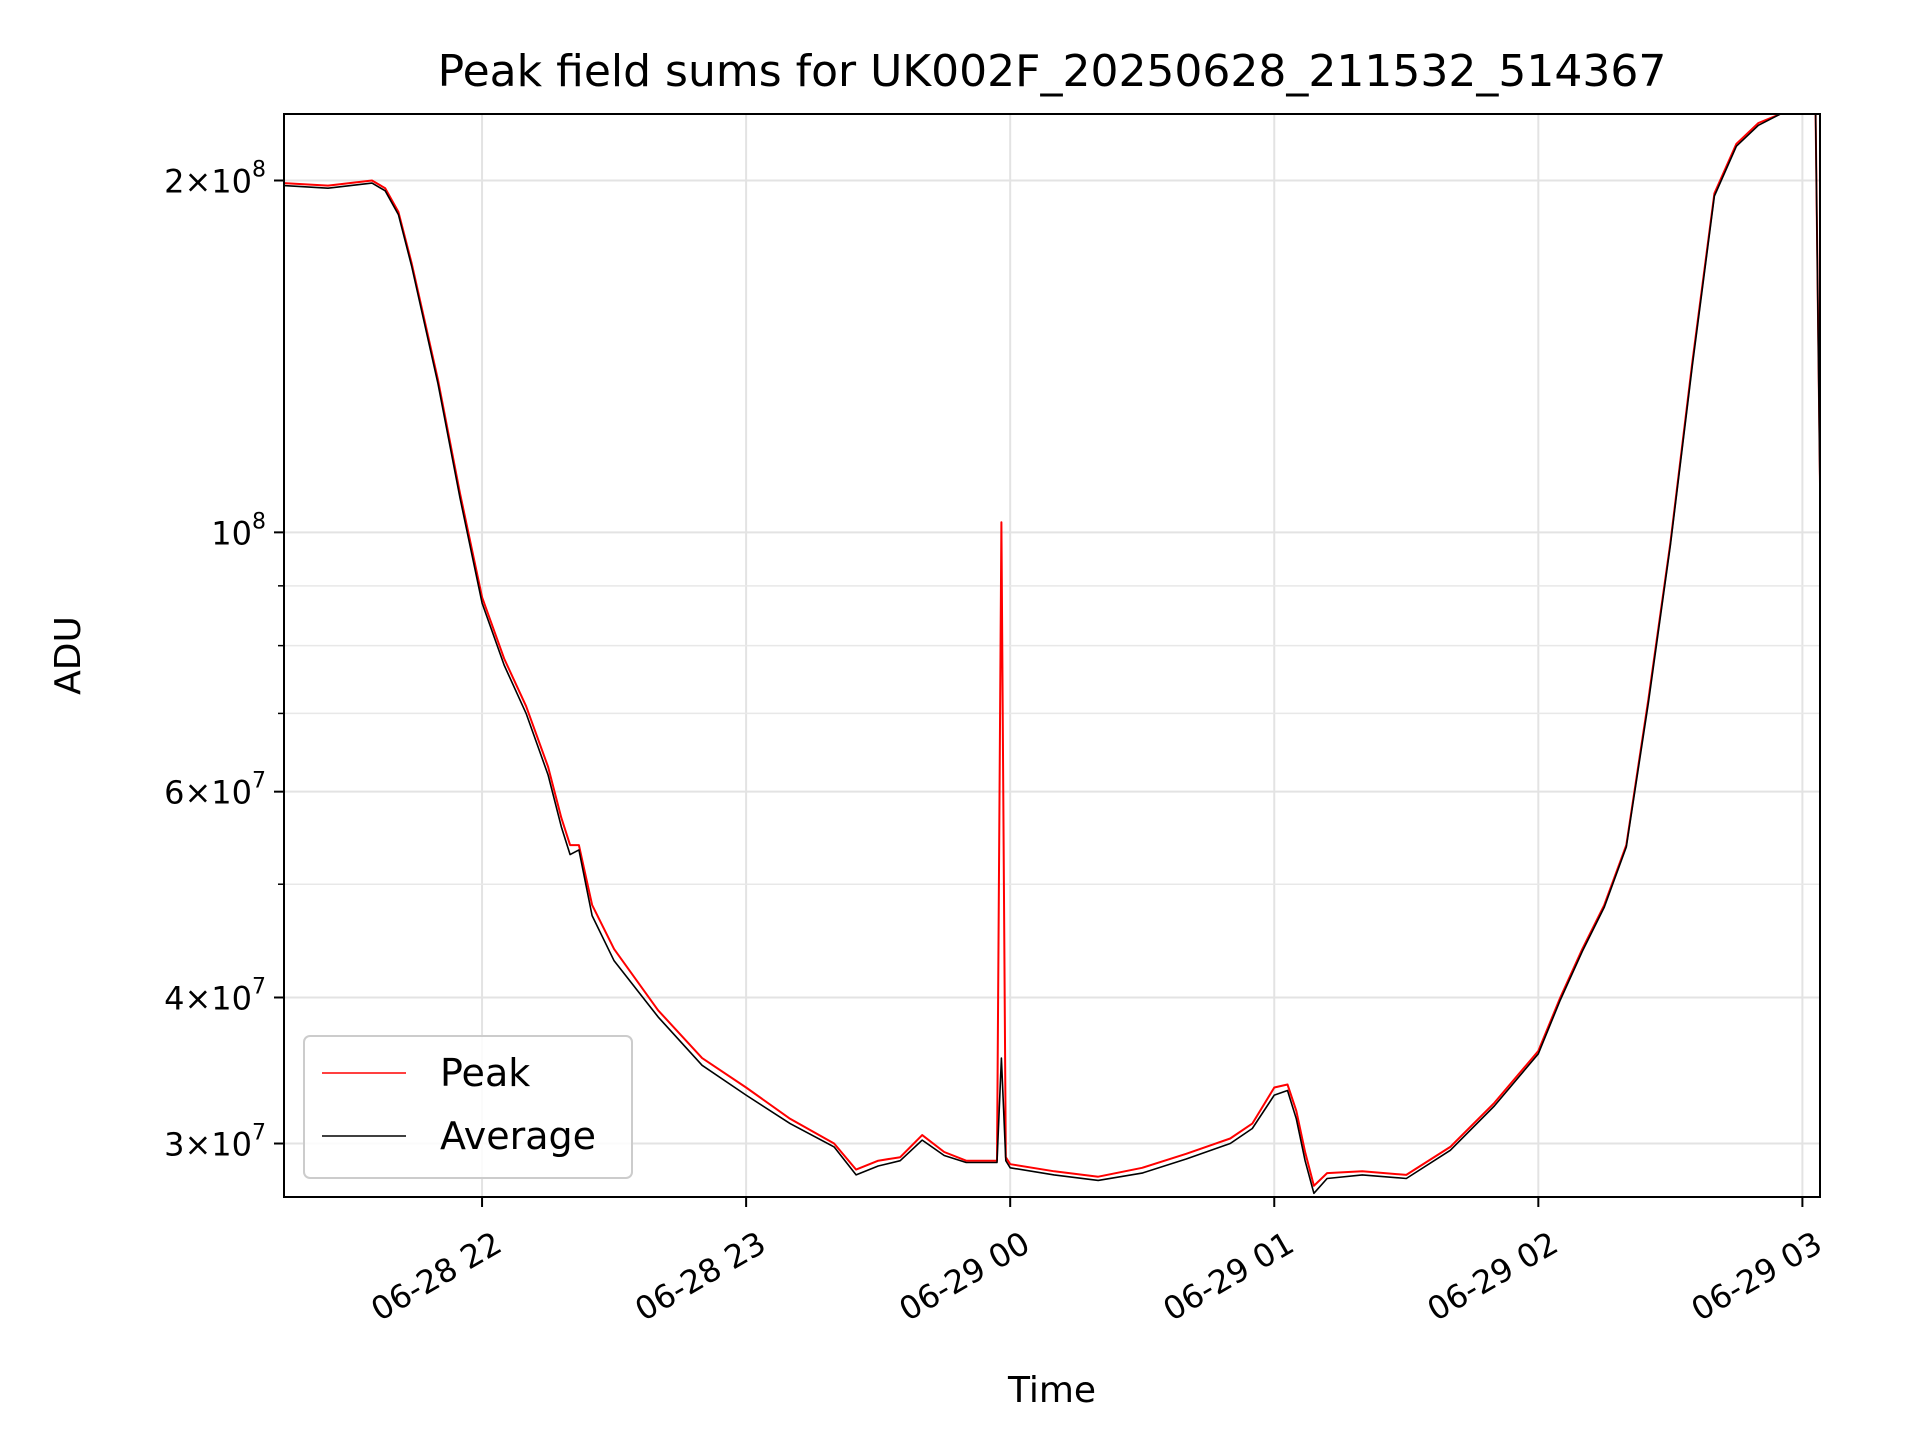 This screenshot has width=1920, height=1440. What do you see at coordinates (1051, 1390) in the screenshot?
I see `x-axis-label: Time` at bounding box center [1051, 1390].